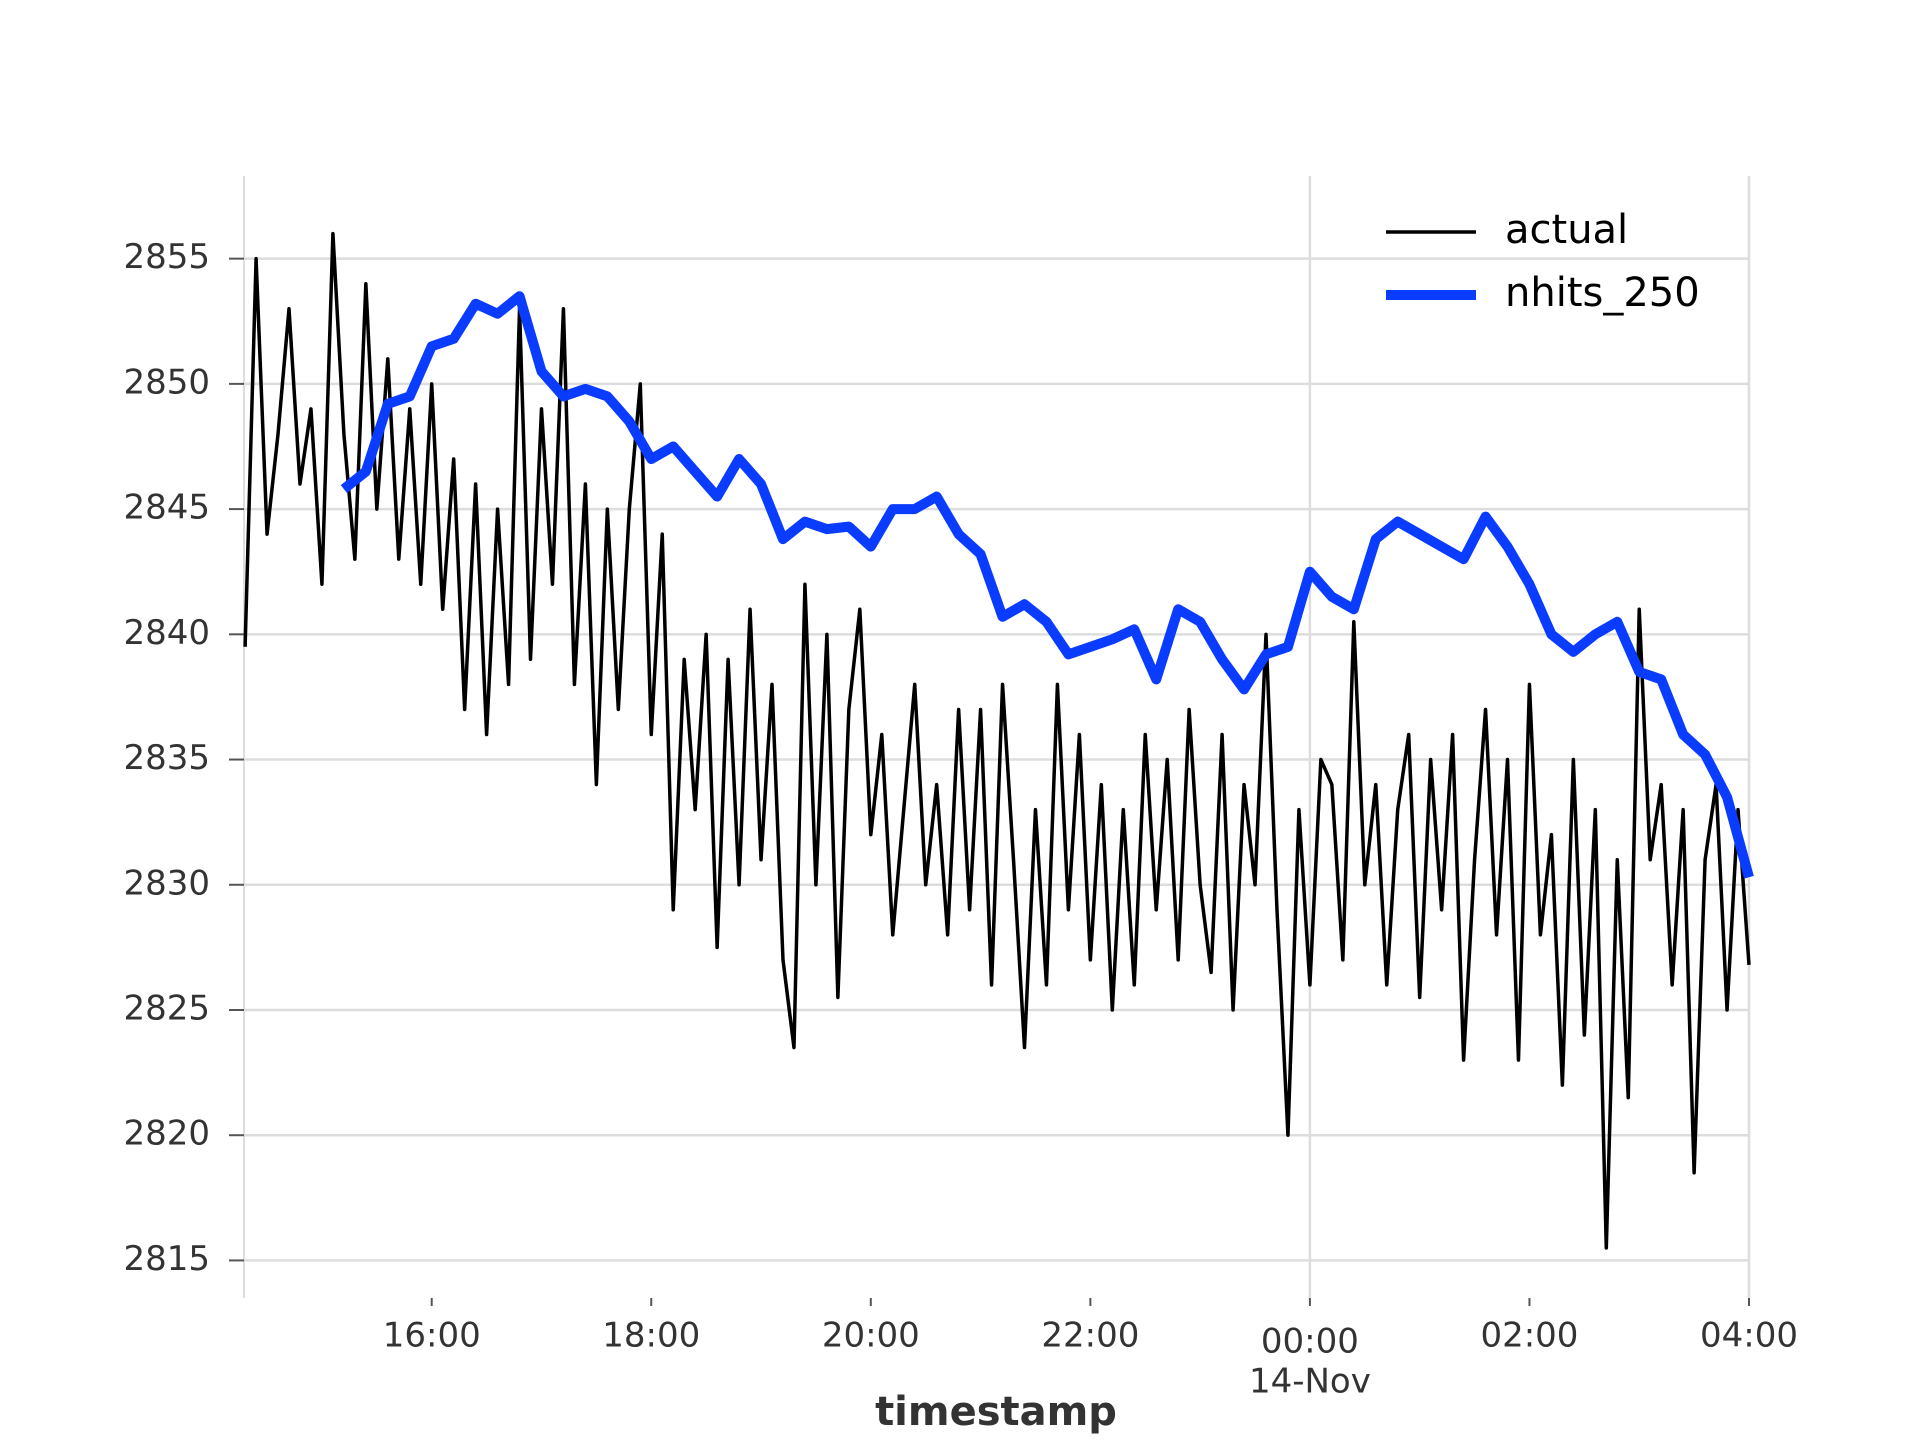 The image size is (1920, 1440). Describe the element at coordinates (166, 758) in the screenshot. I see `y-tick-label: 2835` at that location.